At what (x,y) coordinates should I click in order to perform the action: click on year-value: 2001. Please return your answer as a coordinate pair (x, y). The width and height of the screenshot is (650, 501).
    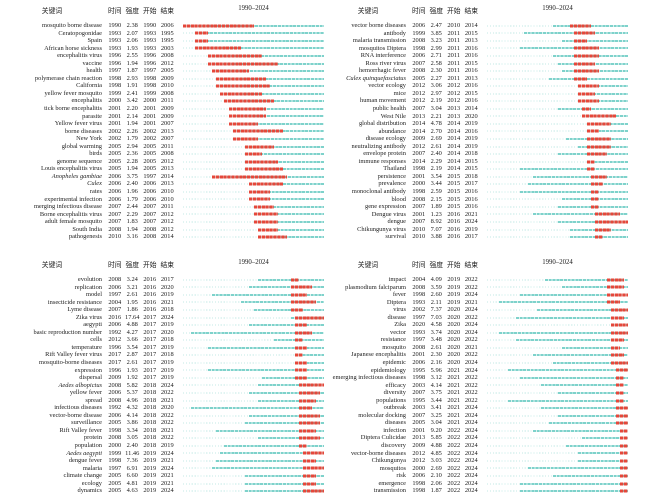
    Looking at the image, I should click on (419, 176).